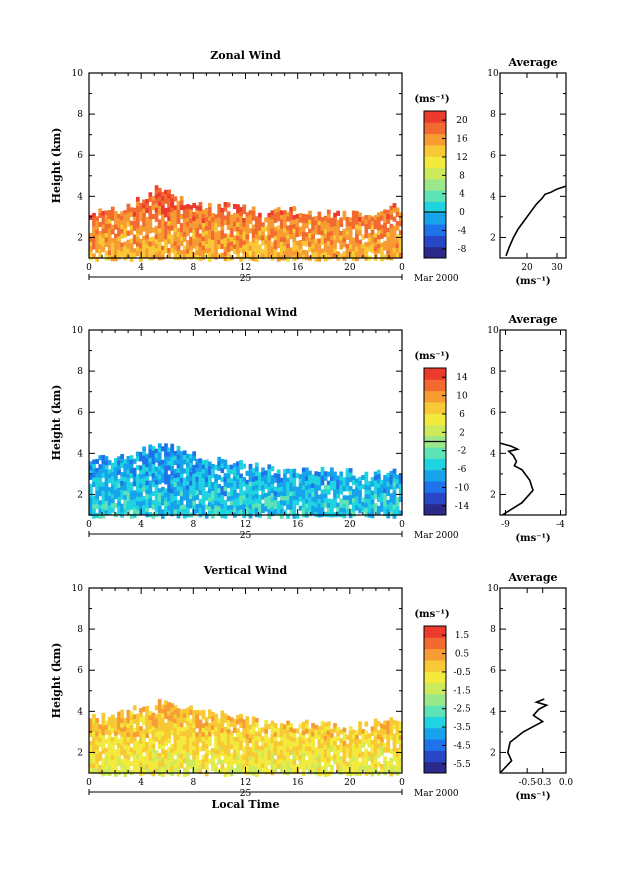 The width and height of the screenshot is (624, 873). Describe the element at coordinates (435, 173) in the screenshot. I see `colorbar-swatch` at that location.